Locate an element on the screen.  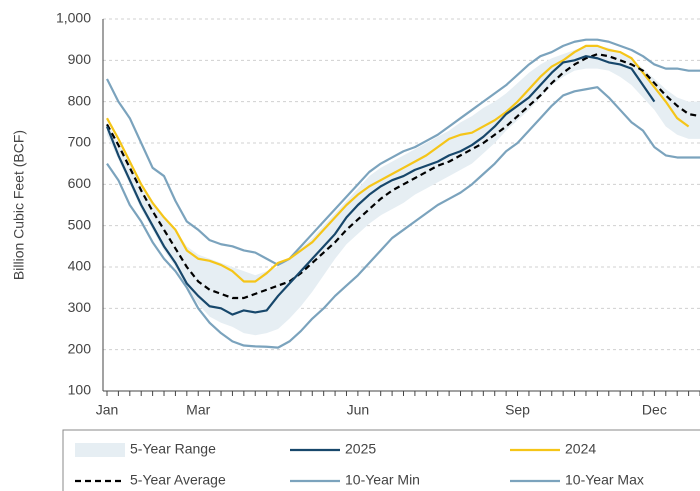
y-tick-label: 700 is located at coordinates (80, 142).